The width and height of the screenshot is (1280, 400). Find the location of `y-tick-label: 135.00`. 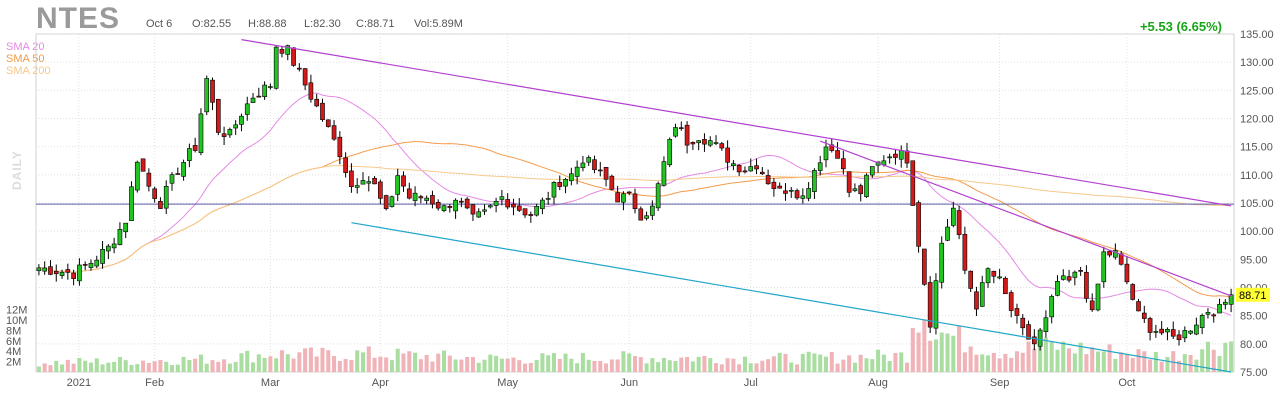

y-tick-label: 135.00 is located at coordinates (1257, 35).